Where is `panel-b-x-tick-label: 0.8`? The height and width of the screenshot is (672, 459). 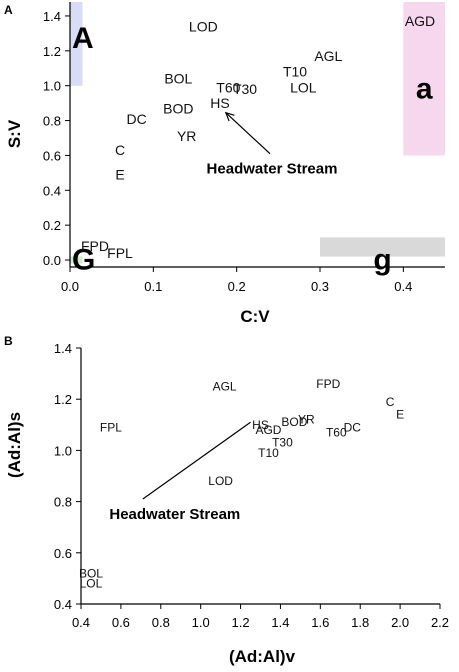 panel-b-x-tick-label: 0.8 is located at coordinates (161, 622).